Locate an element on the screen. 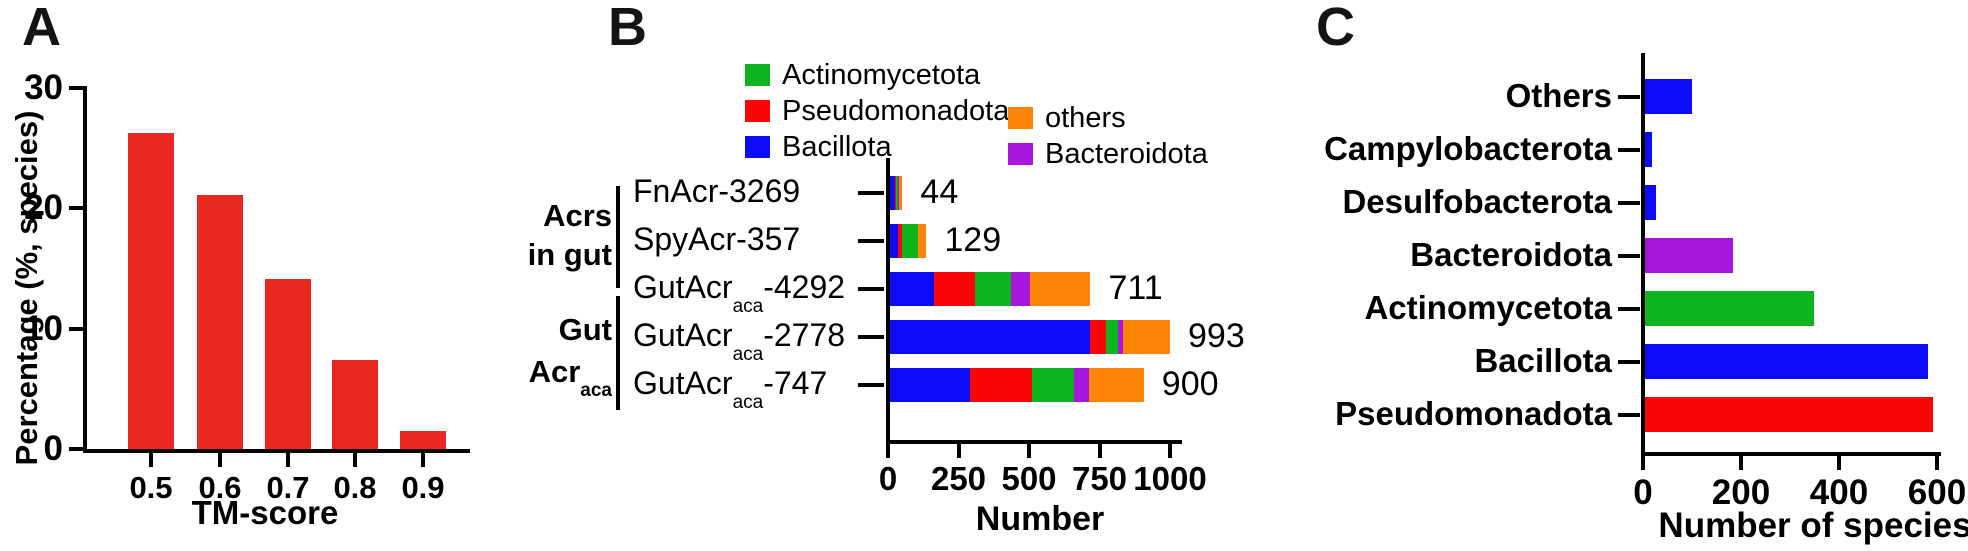 This screenshot has width=1968, height=551. x-tick-label: 1000 is located at coordinates (1170, 478).